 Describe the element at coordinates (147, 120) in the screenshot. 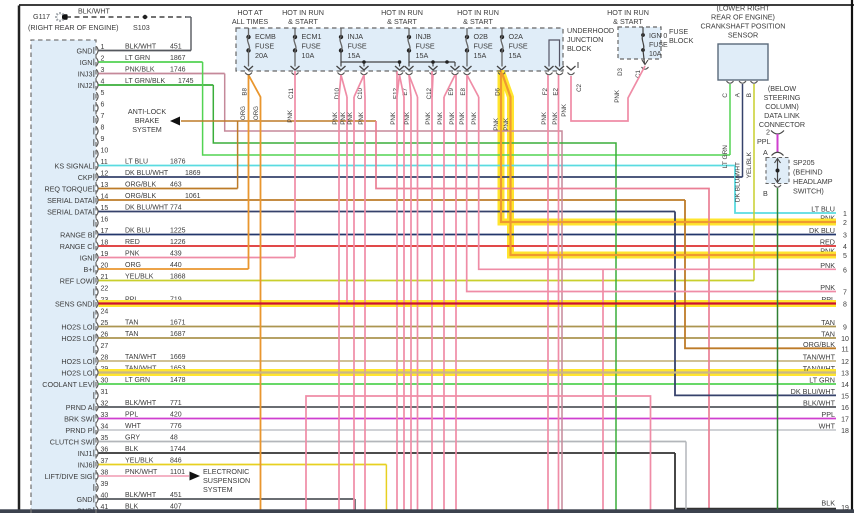

I see `svg-text: BRAKE` at that location.